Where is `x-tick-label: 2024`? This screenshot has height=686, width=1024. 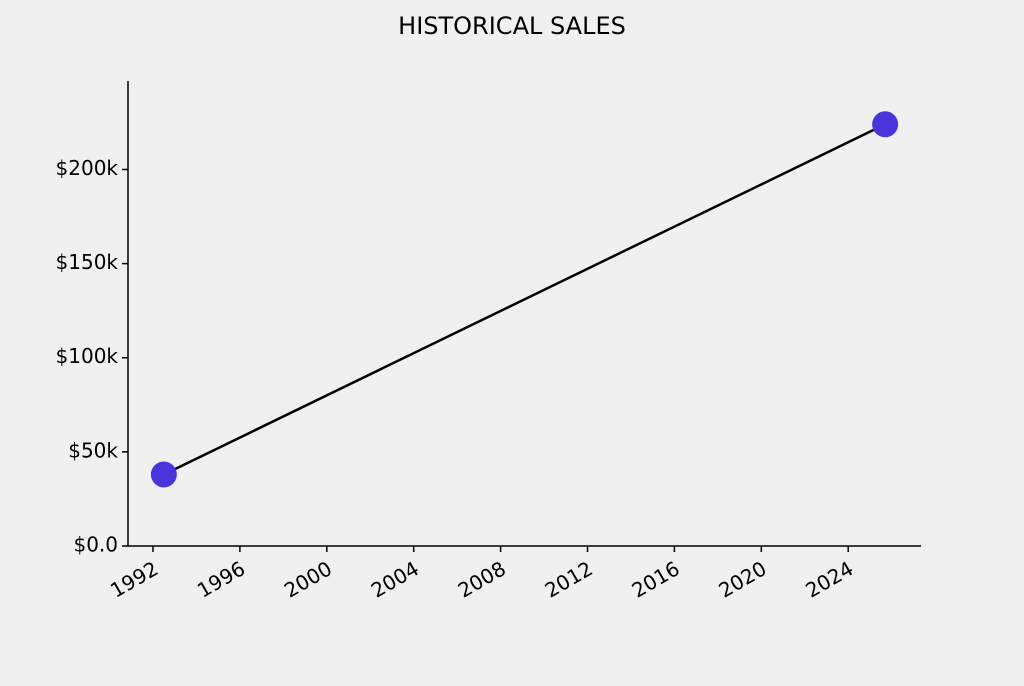 x-tick-label: 2024 is located at coordinates (829, 579).